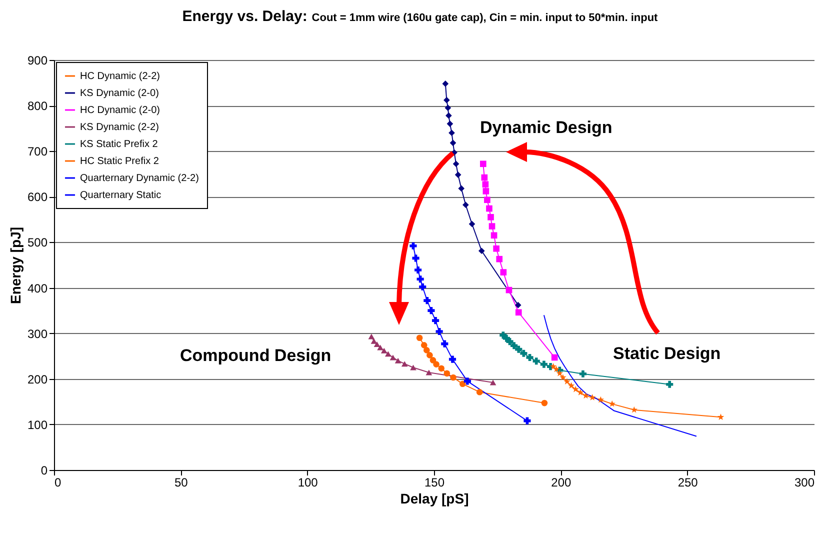 The image size is (840, 536). I want to click on legend-label: HC Static Prefix 2, so click(120, 161).